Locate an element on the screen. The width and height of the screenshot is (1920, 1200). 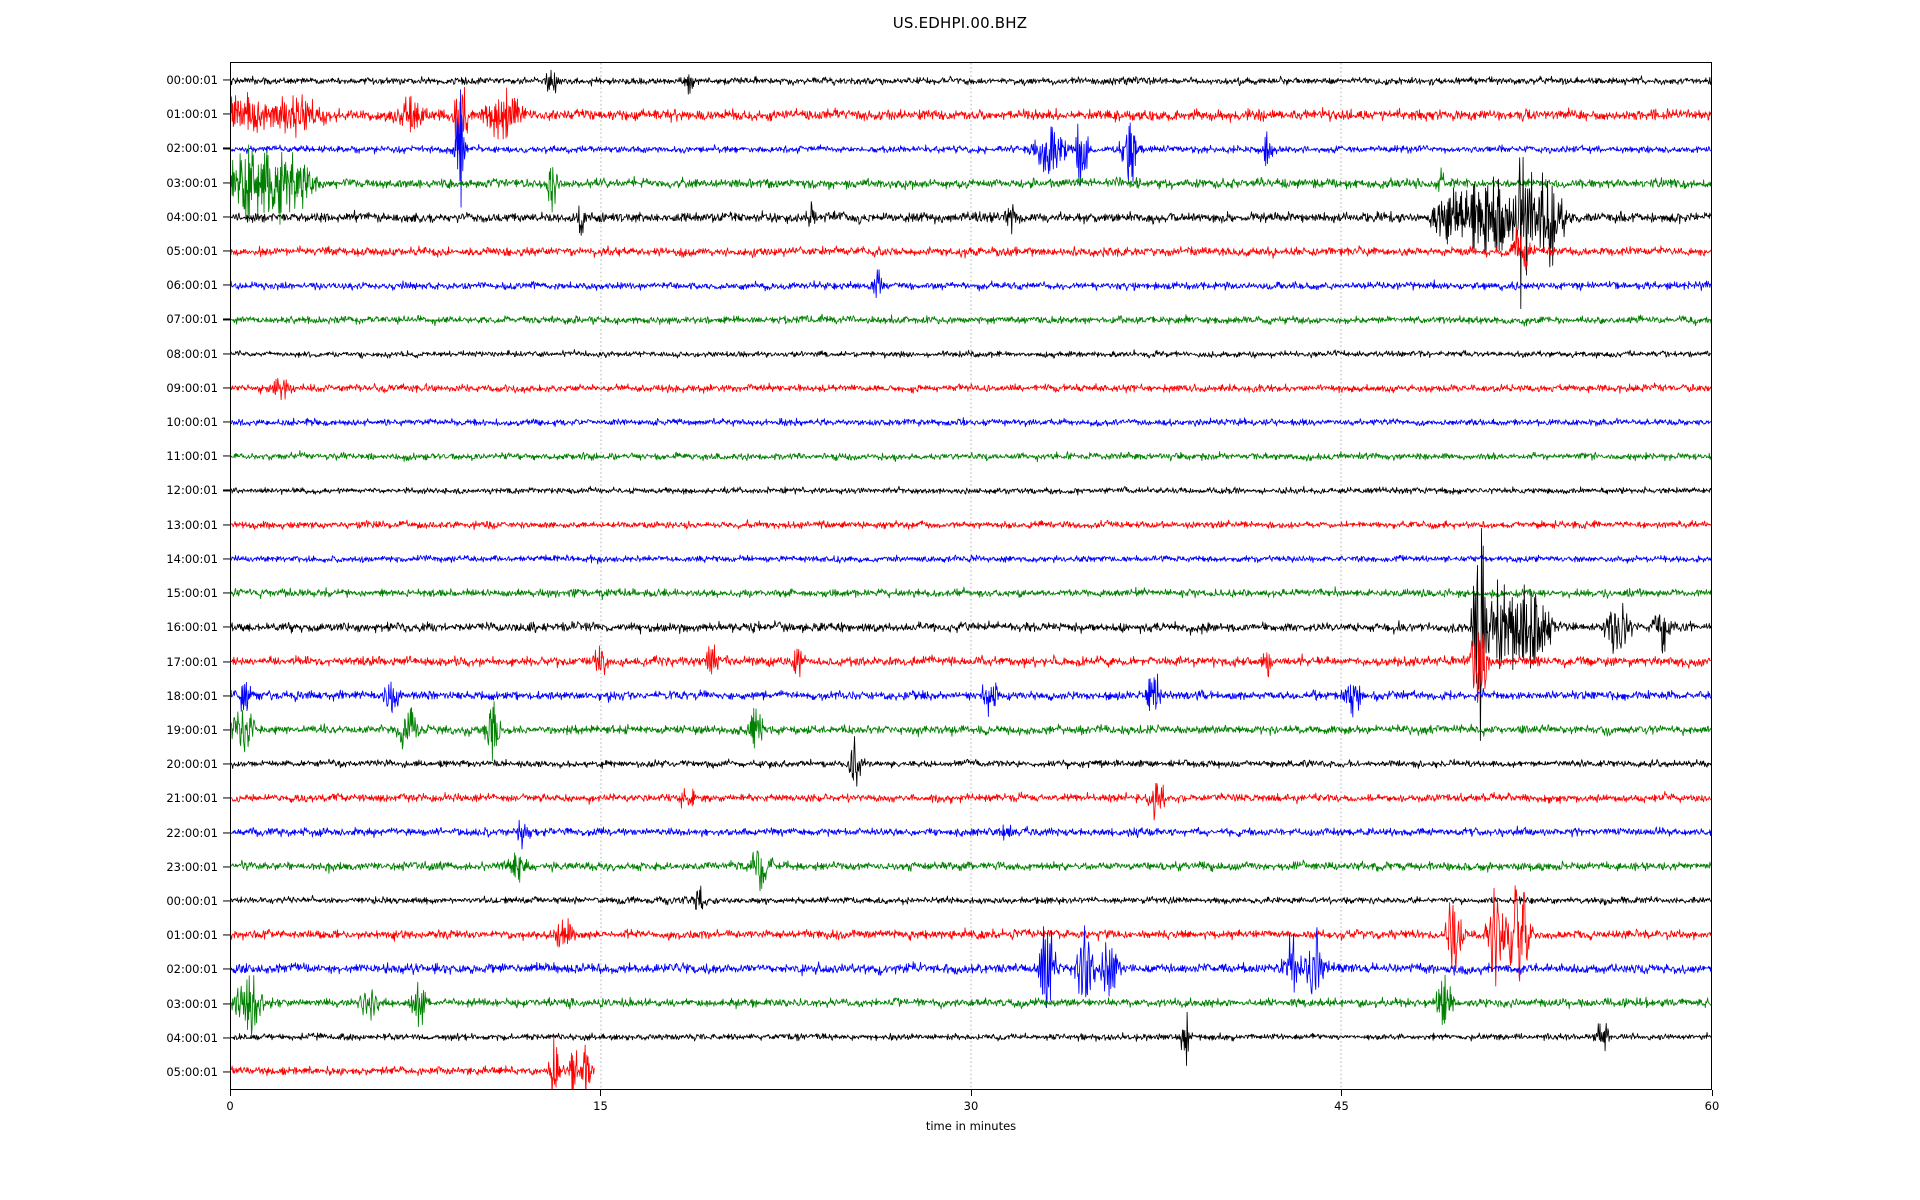
y-tick-label: 23:00:01 is located at coordinates (192, 866).